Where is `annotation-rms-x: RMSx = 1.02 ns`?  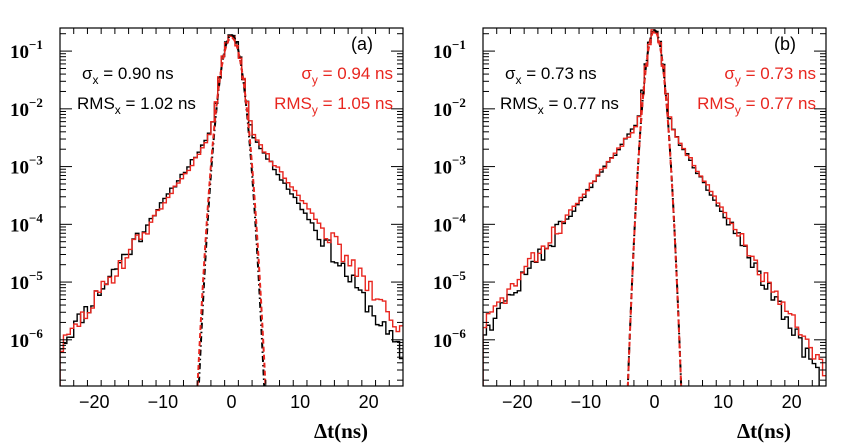
annotation-rms-x: RMSx = 1.02 ns is located at coordinates (136, 105).